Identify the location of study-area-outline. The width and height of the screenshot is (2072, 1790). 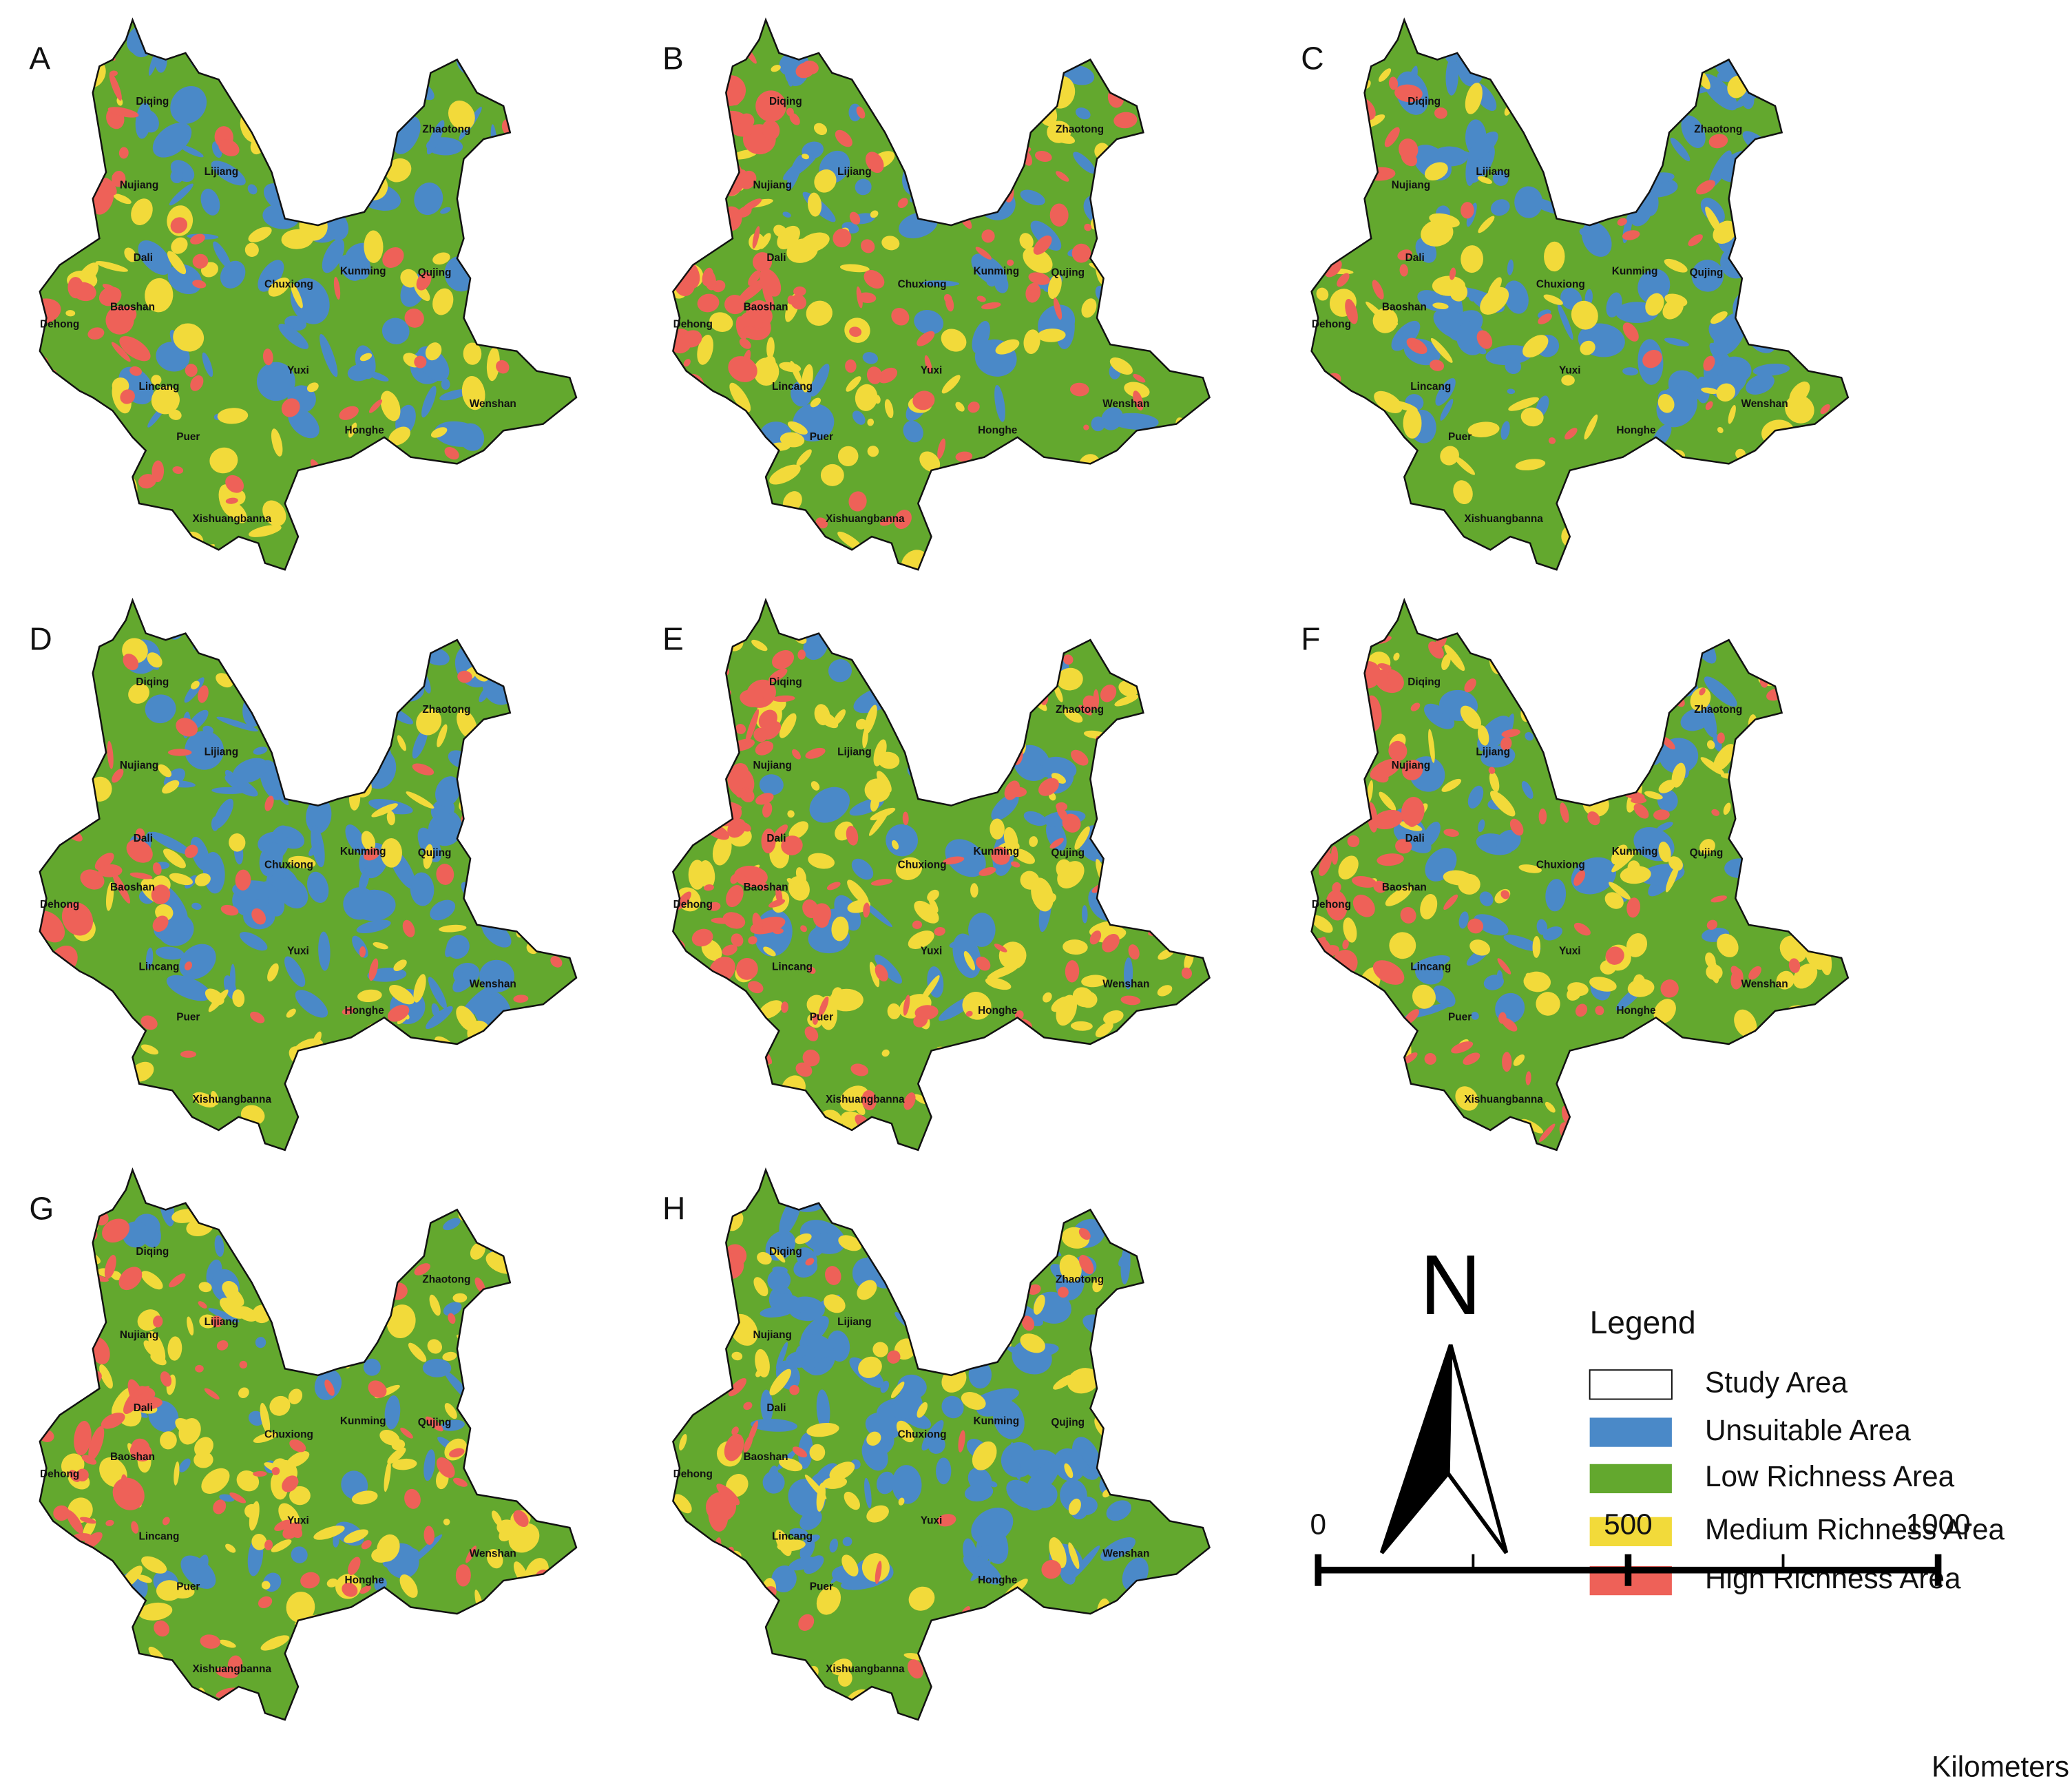
(1580, 874).